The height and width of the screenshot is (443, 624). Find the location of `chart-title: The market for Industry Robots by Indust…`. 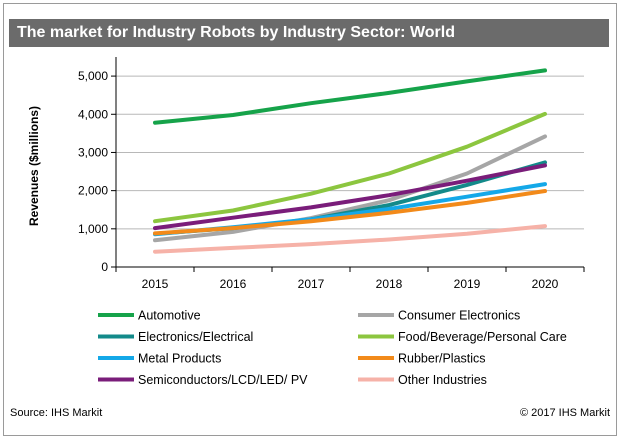

chart-title: The market for Industry Robots by Indust… is located at coordinates (309, 33).